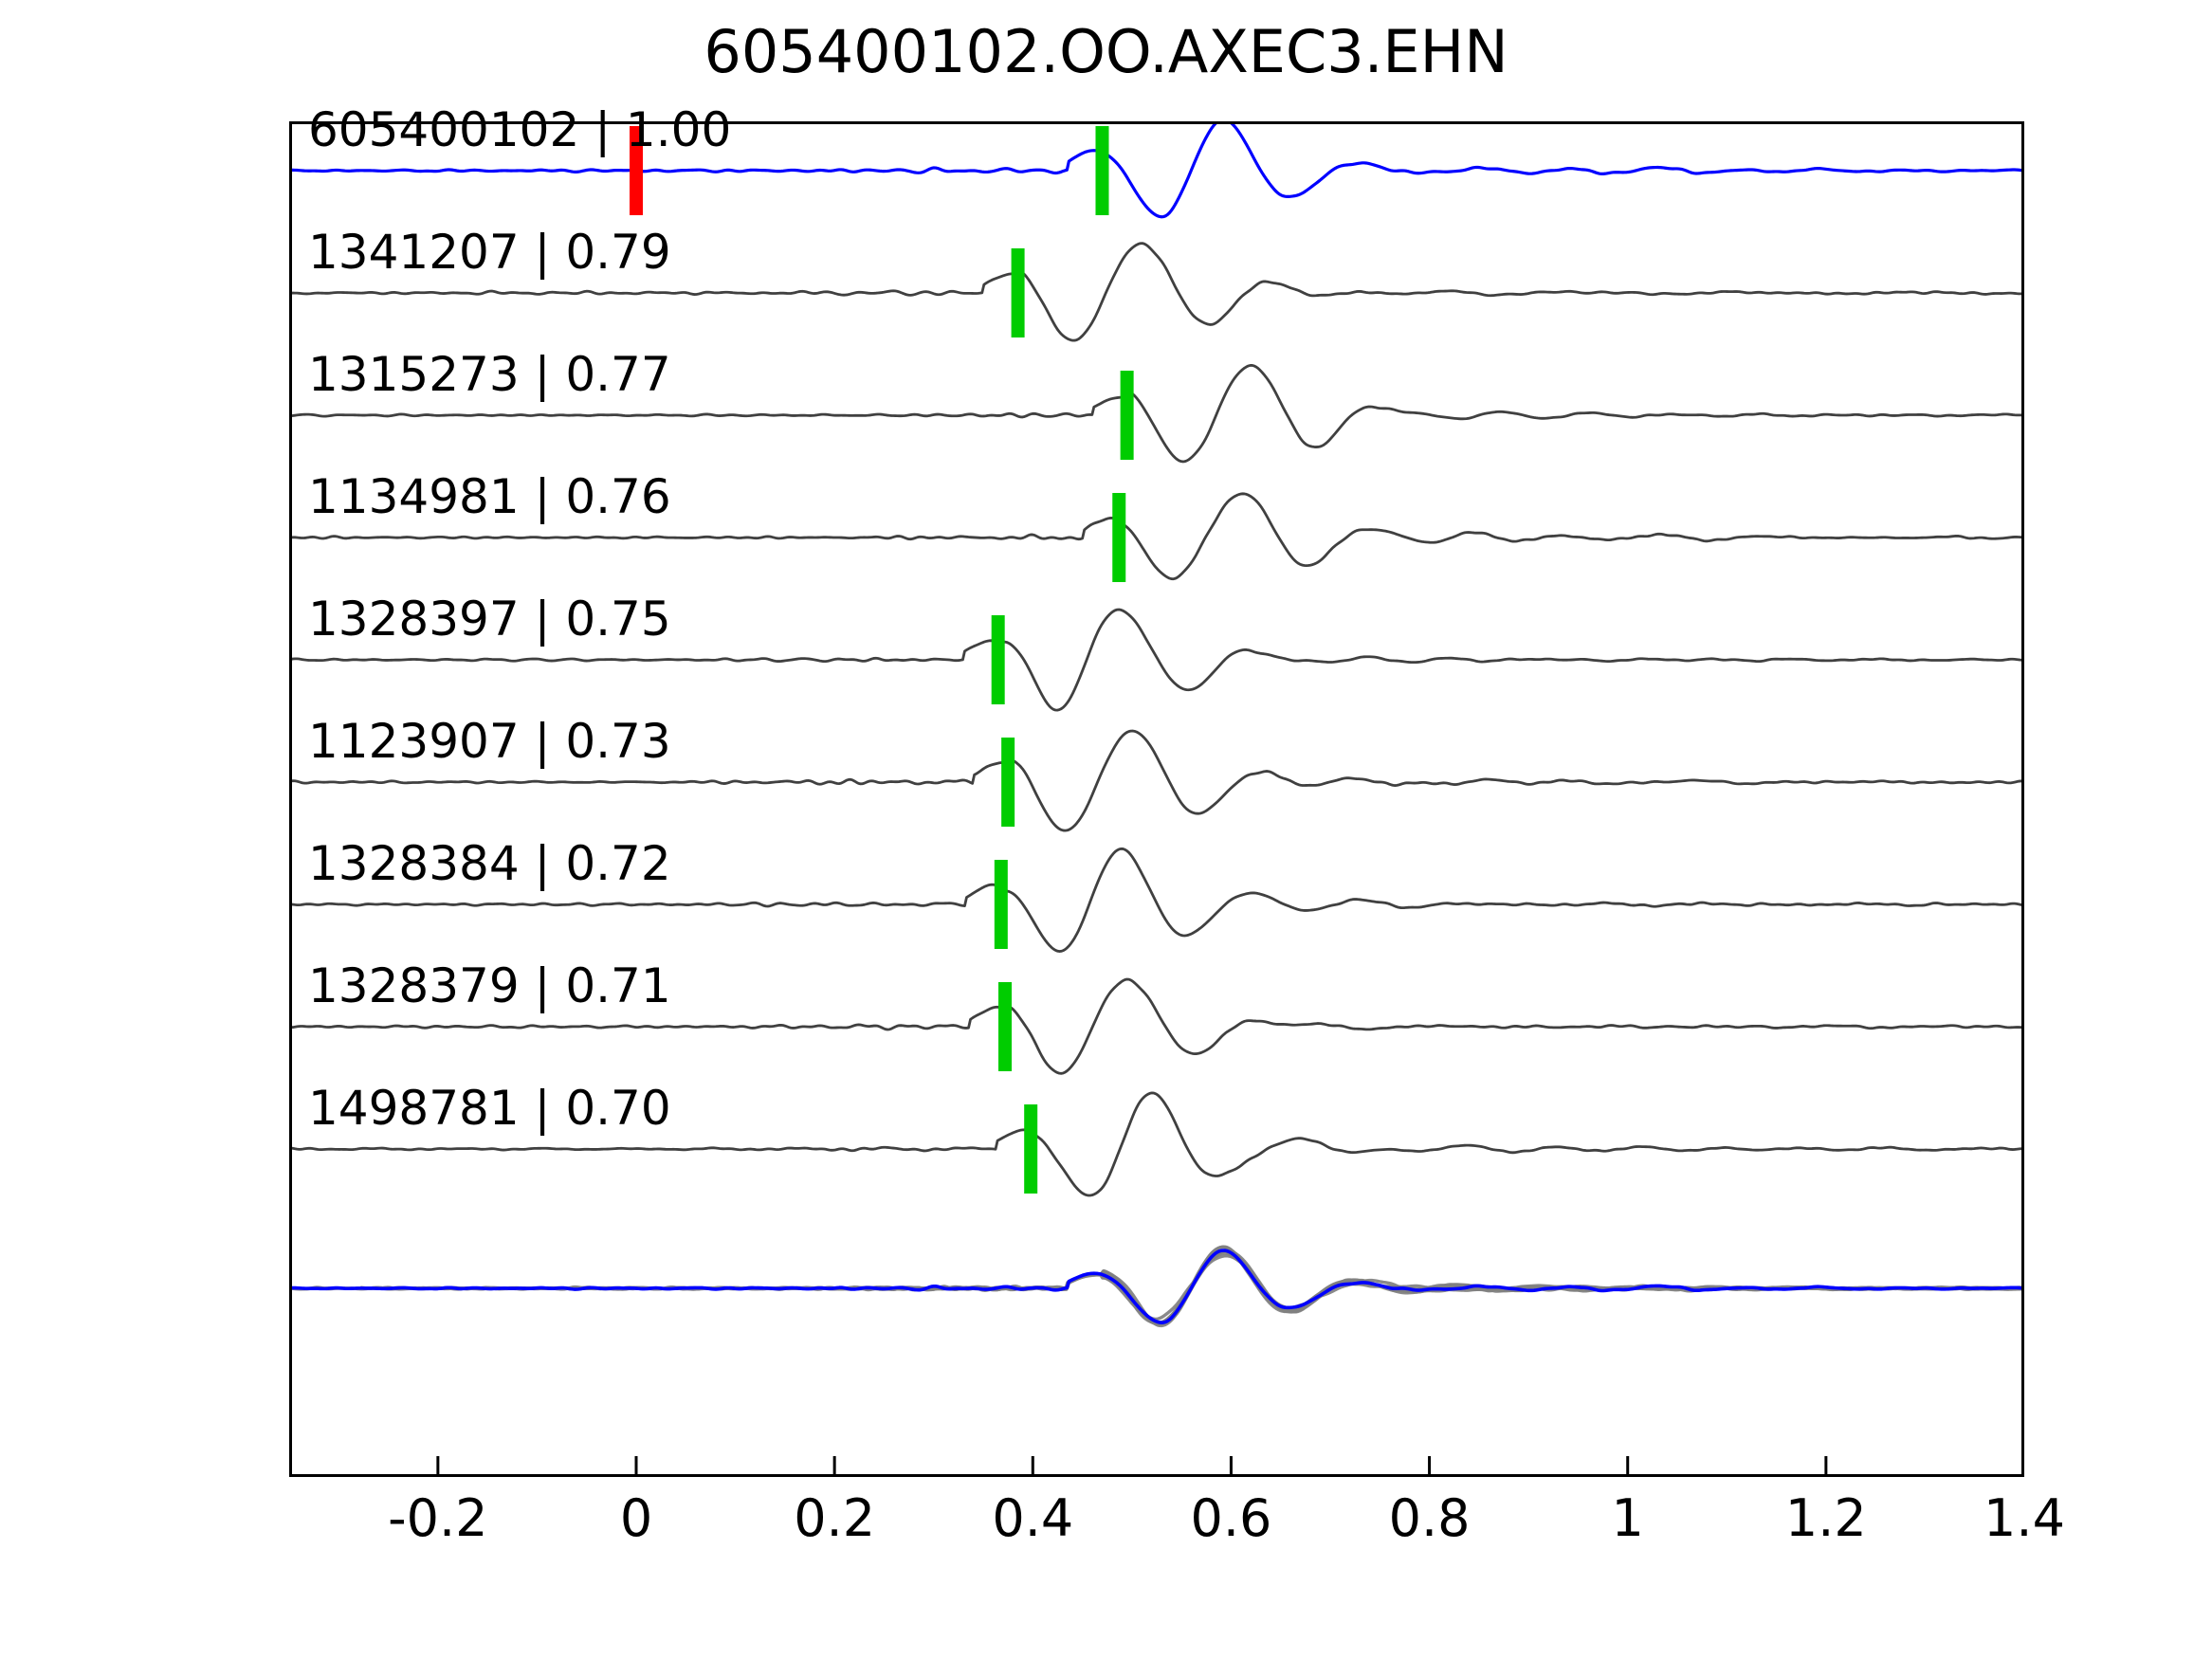  I want to click on picks-group, so click(882, 660).